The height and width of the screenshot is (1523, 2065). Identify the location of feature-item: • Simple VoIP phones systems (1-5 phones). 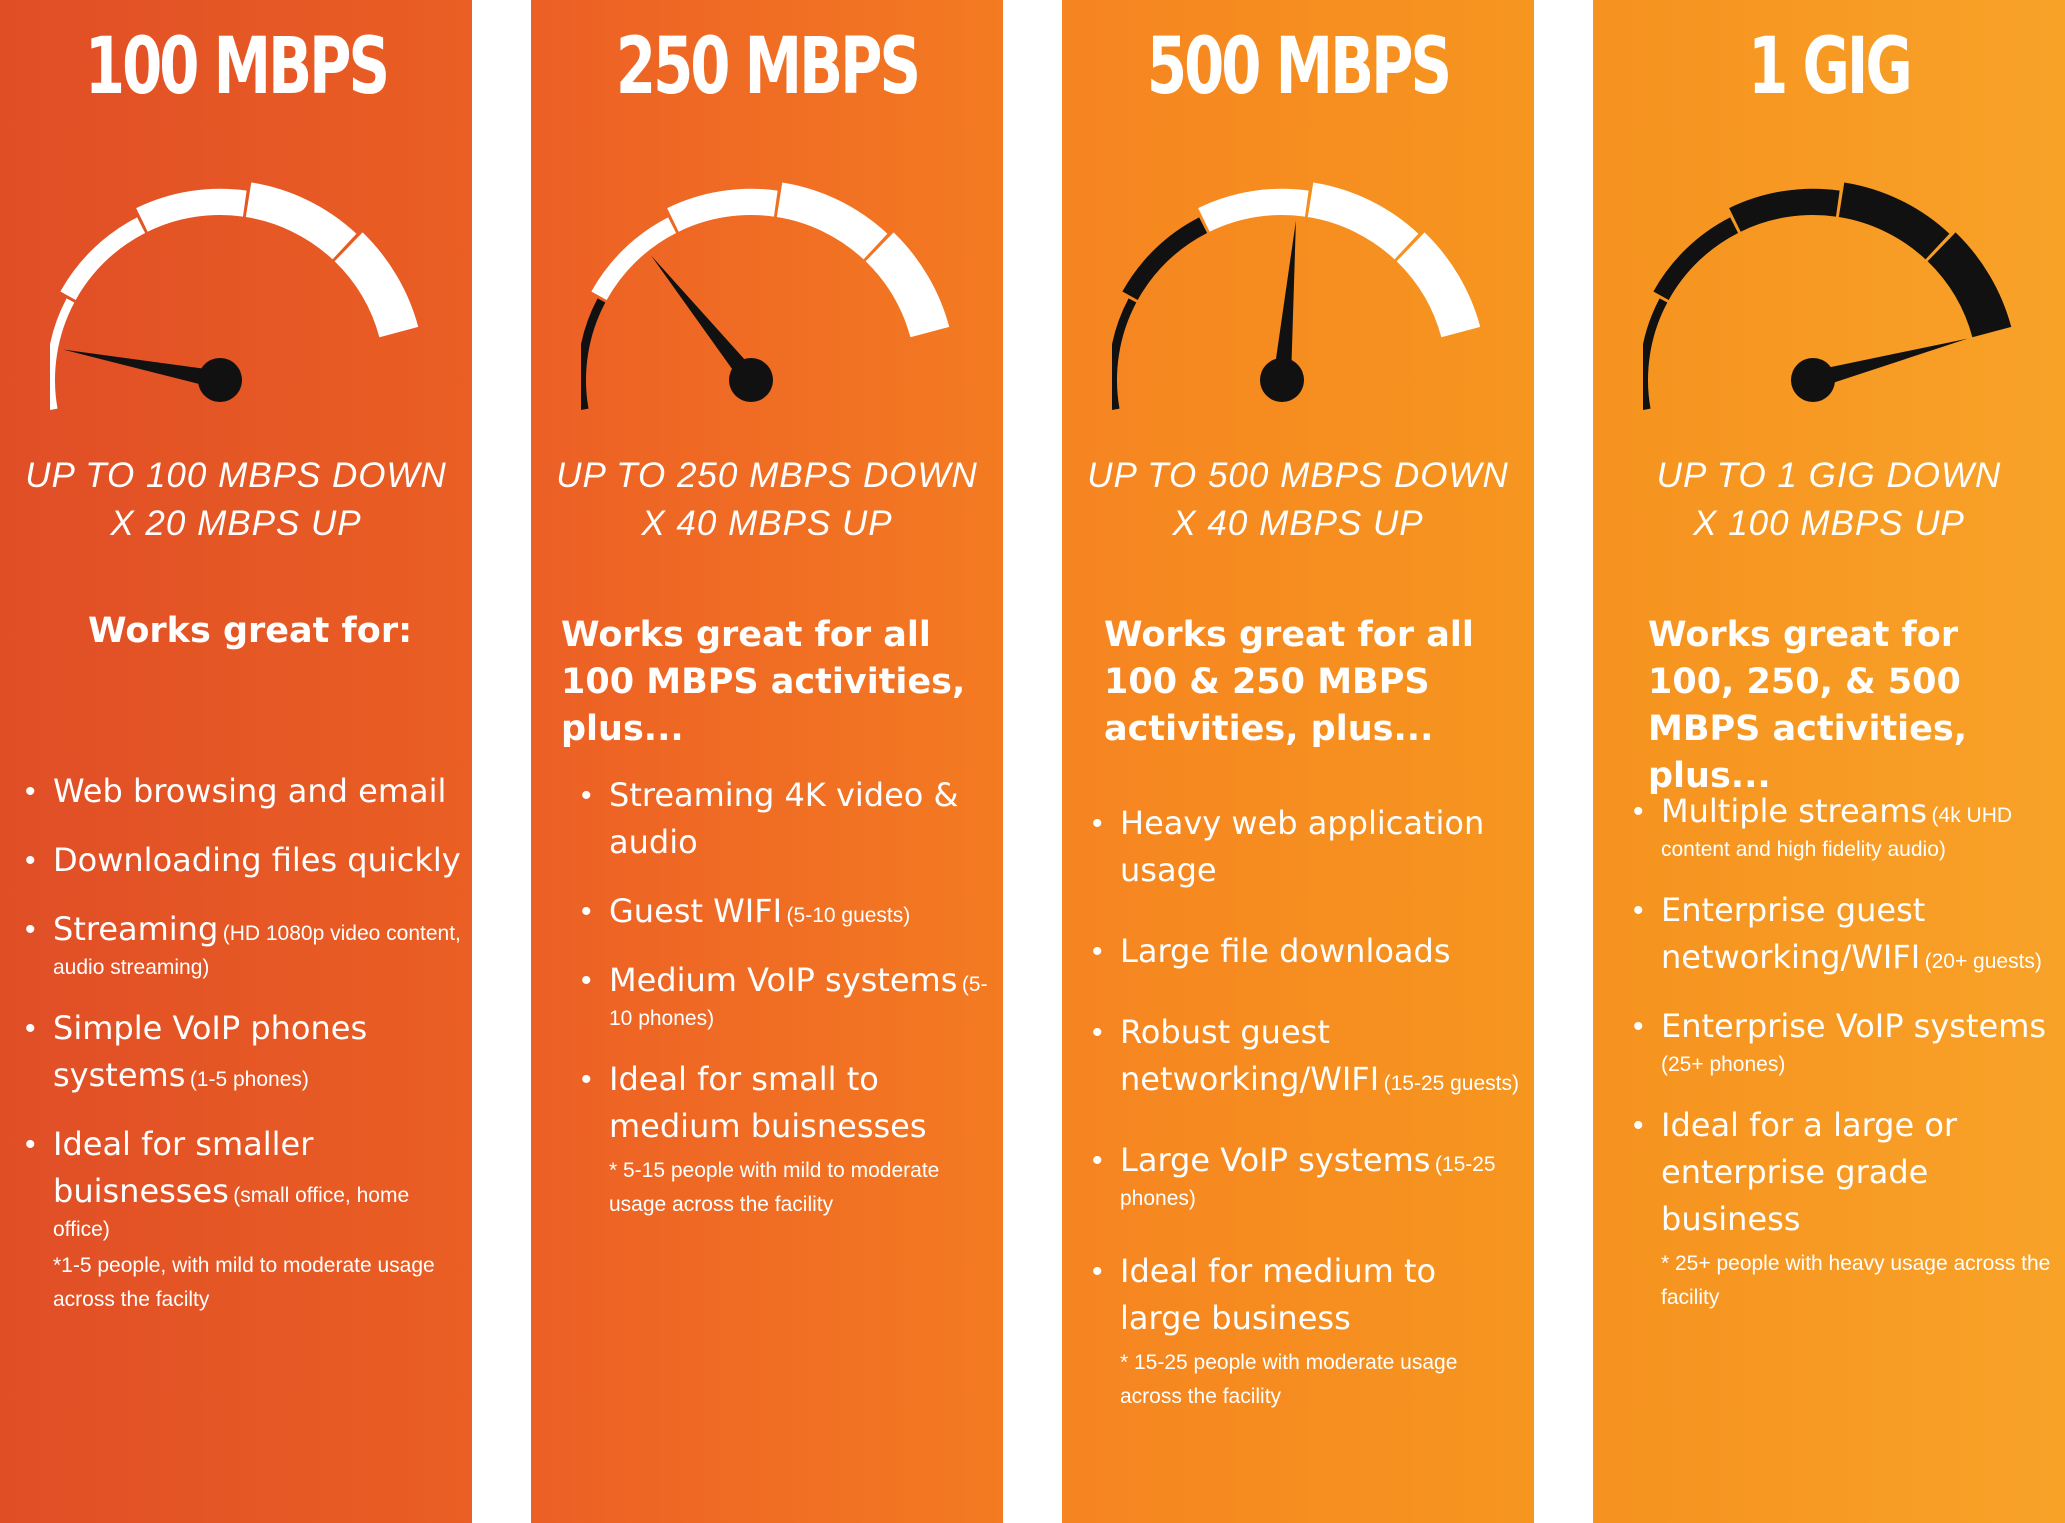
(245, 1052).